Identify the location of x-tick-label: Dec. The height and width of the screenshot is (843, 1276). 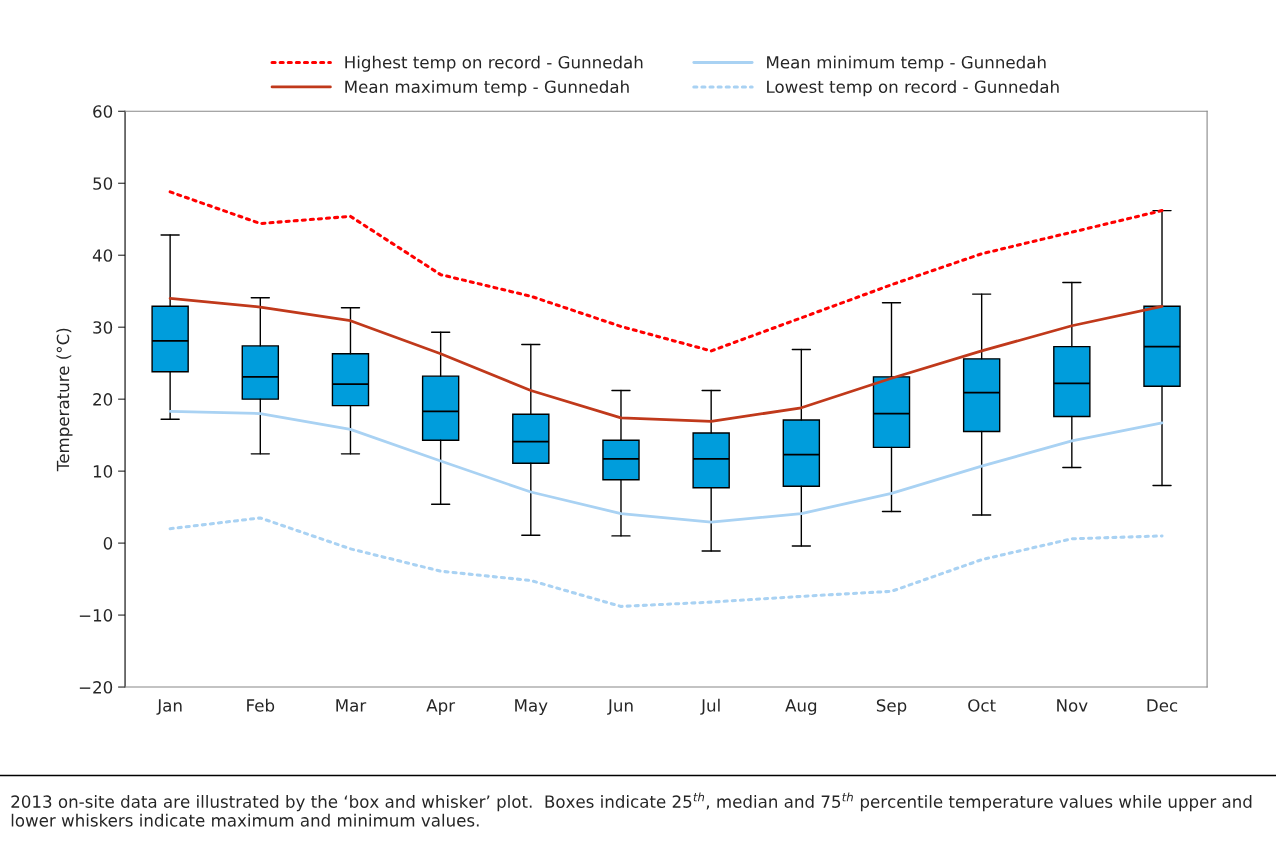
(1162, 705).